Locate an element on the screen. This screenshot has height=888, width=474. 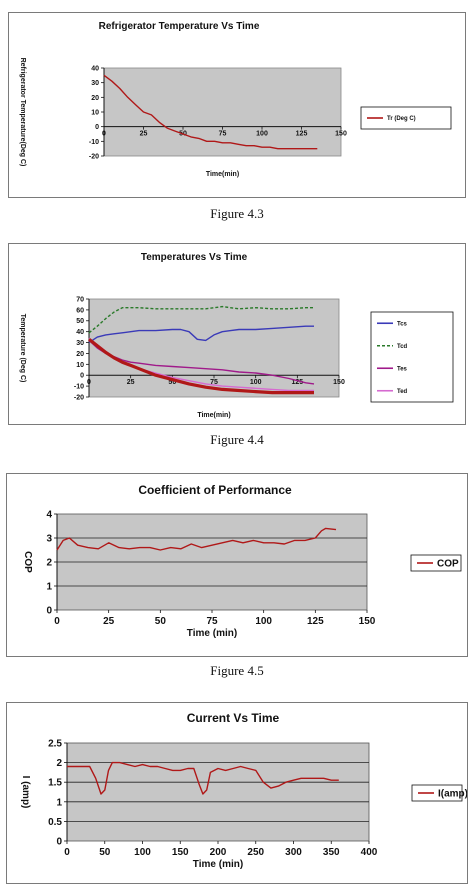
legend-label: Tes is located at coordinates (402, 369).